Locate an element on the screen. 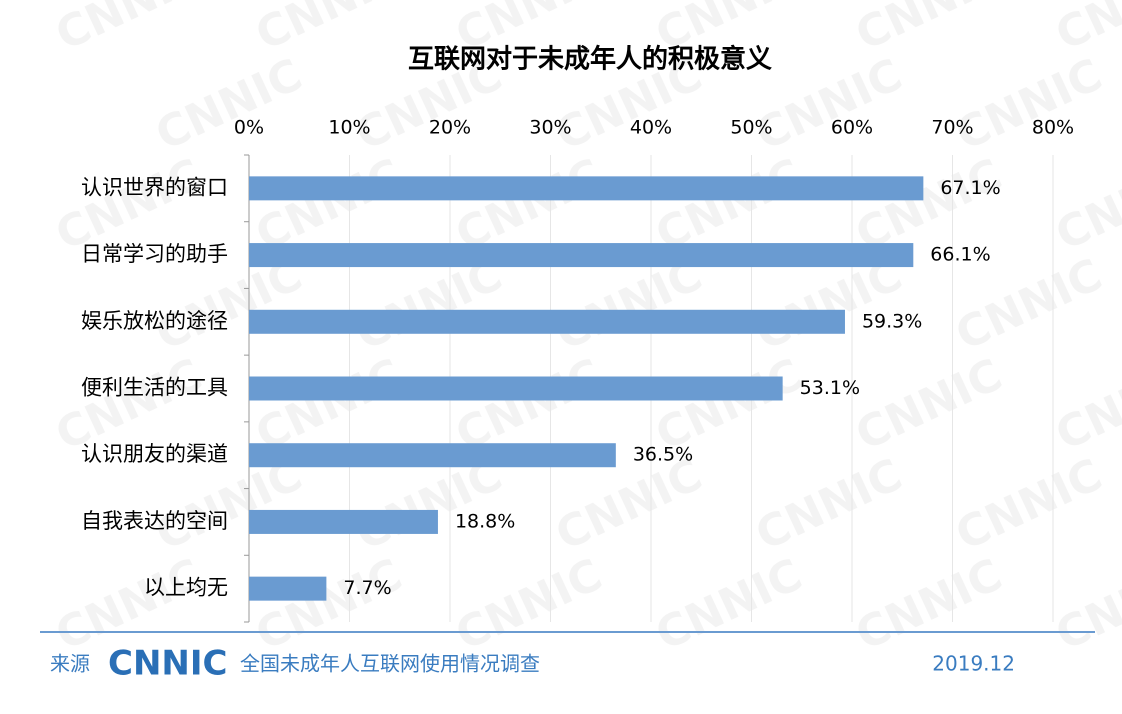  y-tick-label: 以上均无 is located at coordinates (186, 588).